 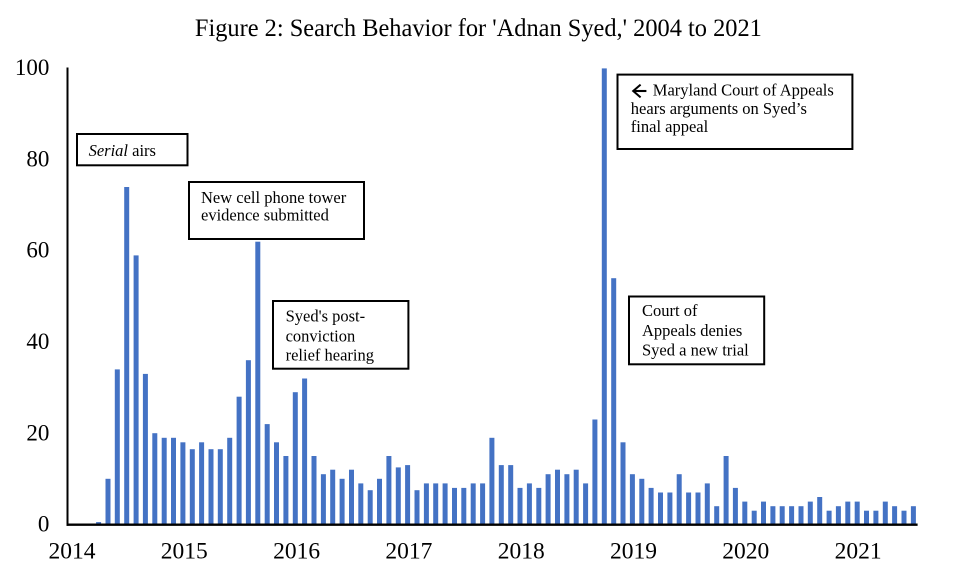 What do you see at coordinates (719, 108) in the screenshot?
I see `svg-text: hears arguments on Syed’s` at bounding box center [719, 108].